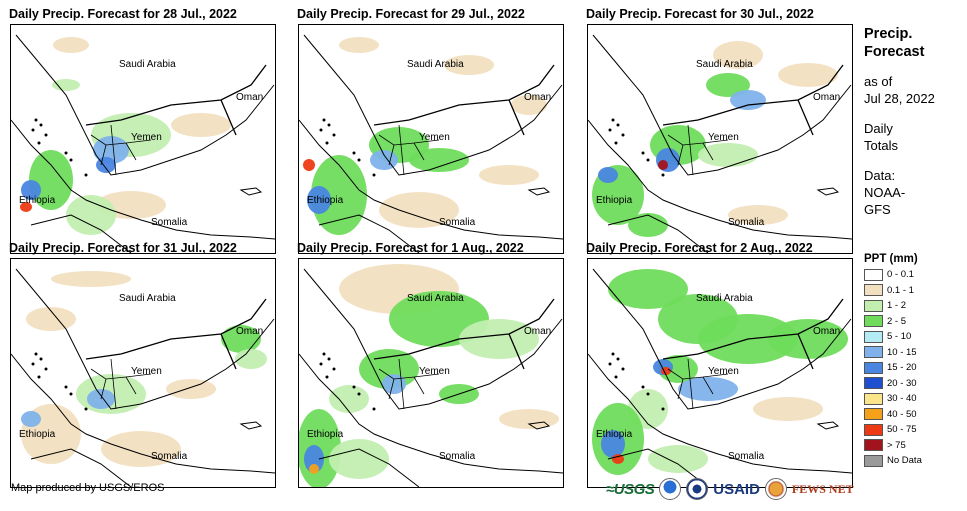 The width and height of the screenshot is (967, 511). I want to click on map-credit: Map produced by USGS/EROS, so click(88, 488).